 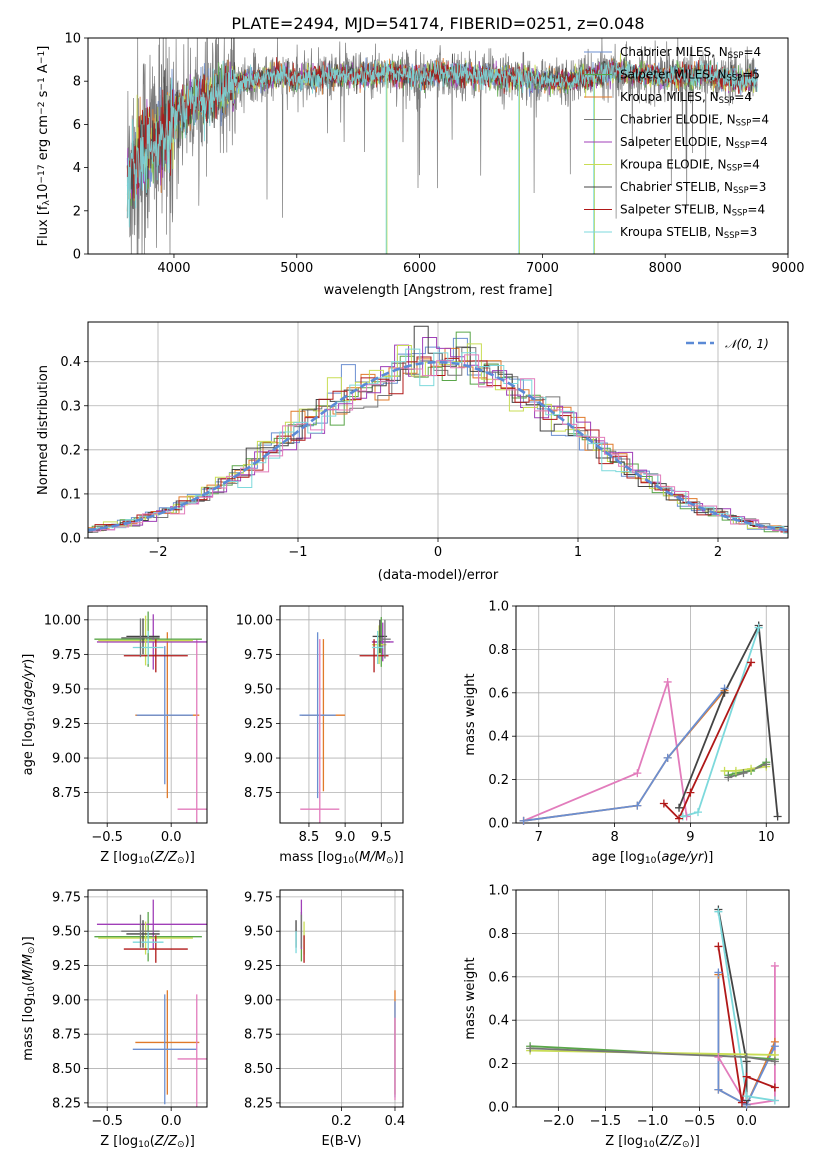 I want to click on y-axis-label: Normed distribution, so click(x=43, y=430).